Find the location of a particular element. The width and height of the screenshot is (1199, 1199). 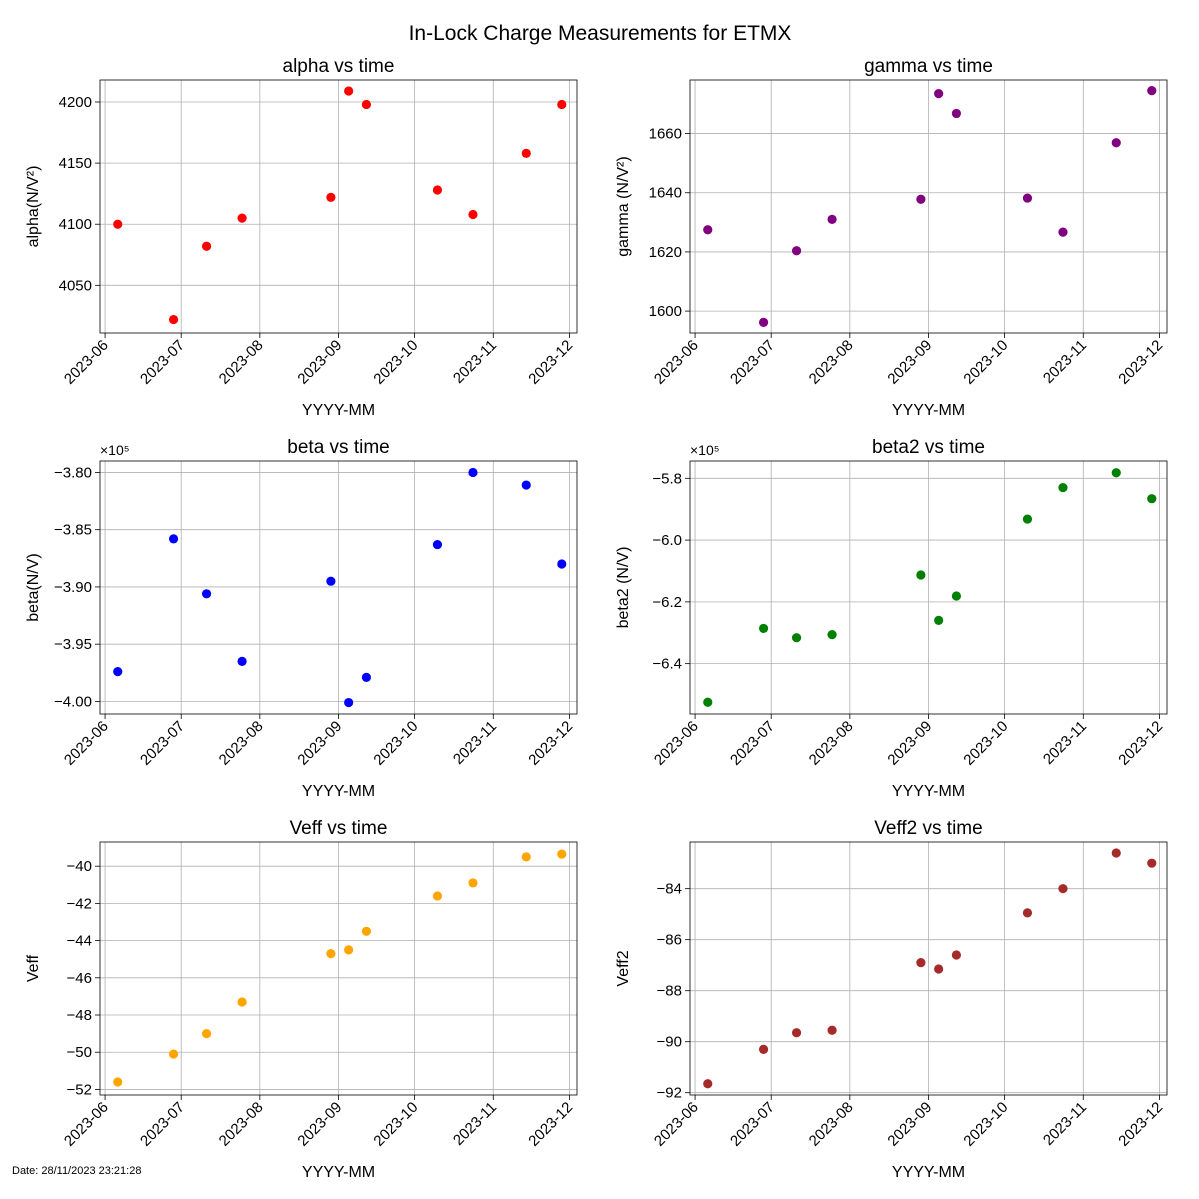

y-tick-label: −3.85 is located at coordinates (73, 530).